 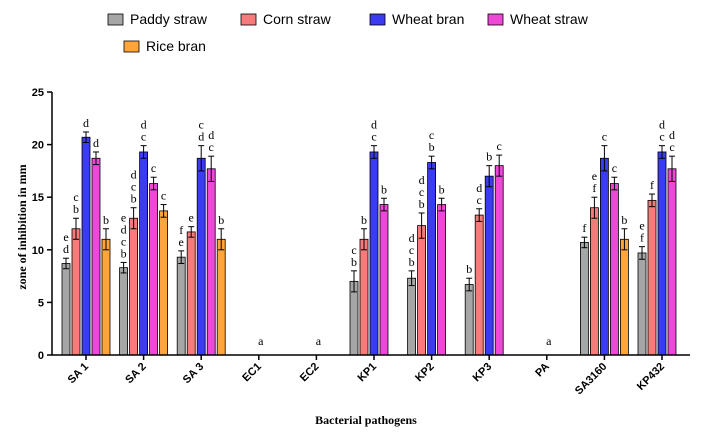 What do you see at coordinates (428, 19) in the screenshot?
I see `legend-label: Wheat bran` at bounding box center [428, 19].